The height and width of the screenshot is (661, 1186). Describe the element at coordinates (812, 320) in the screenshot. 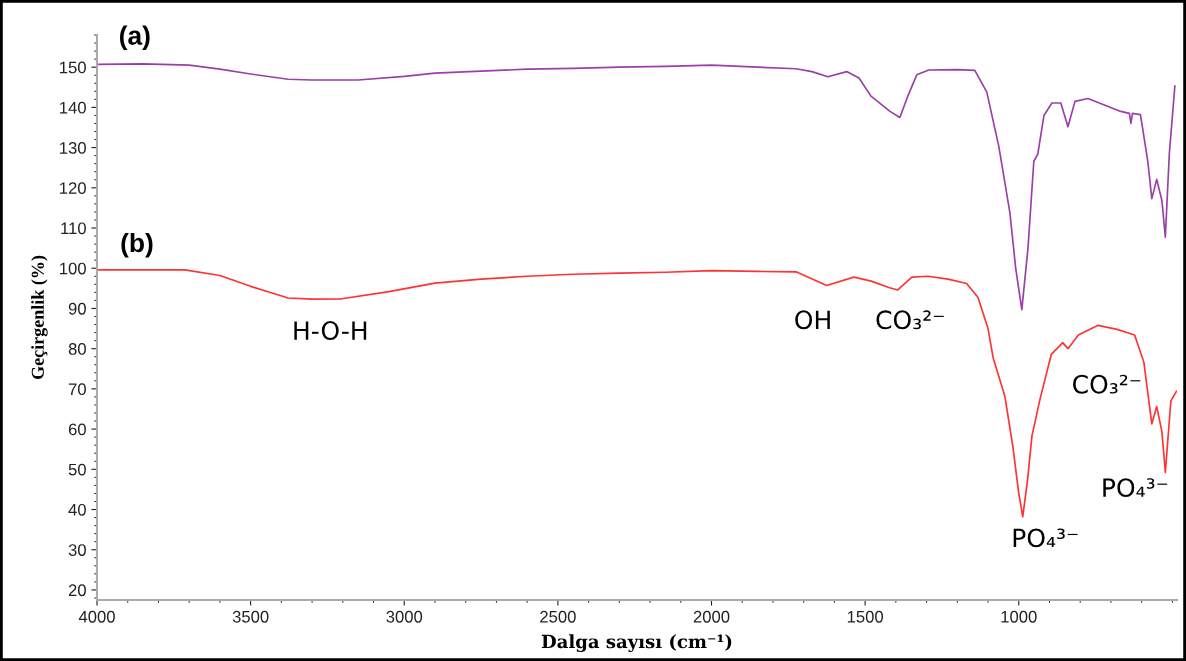

I see `annotation: OH` at that location.